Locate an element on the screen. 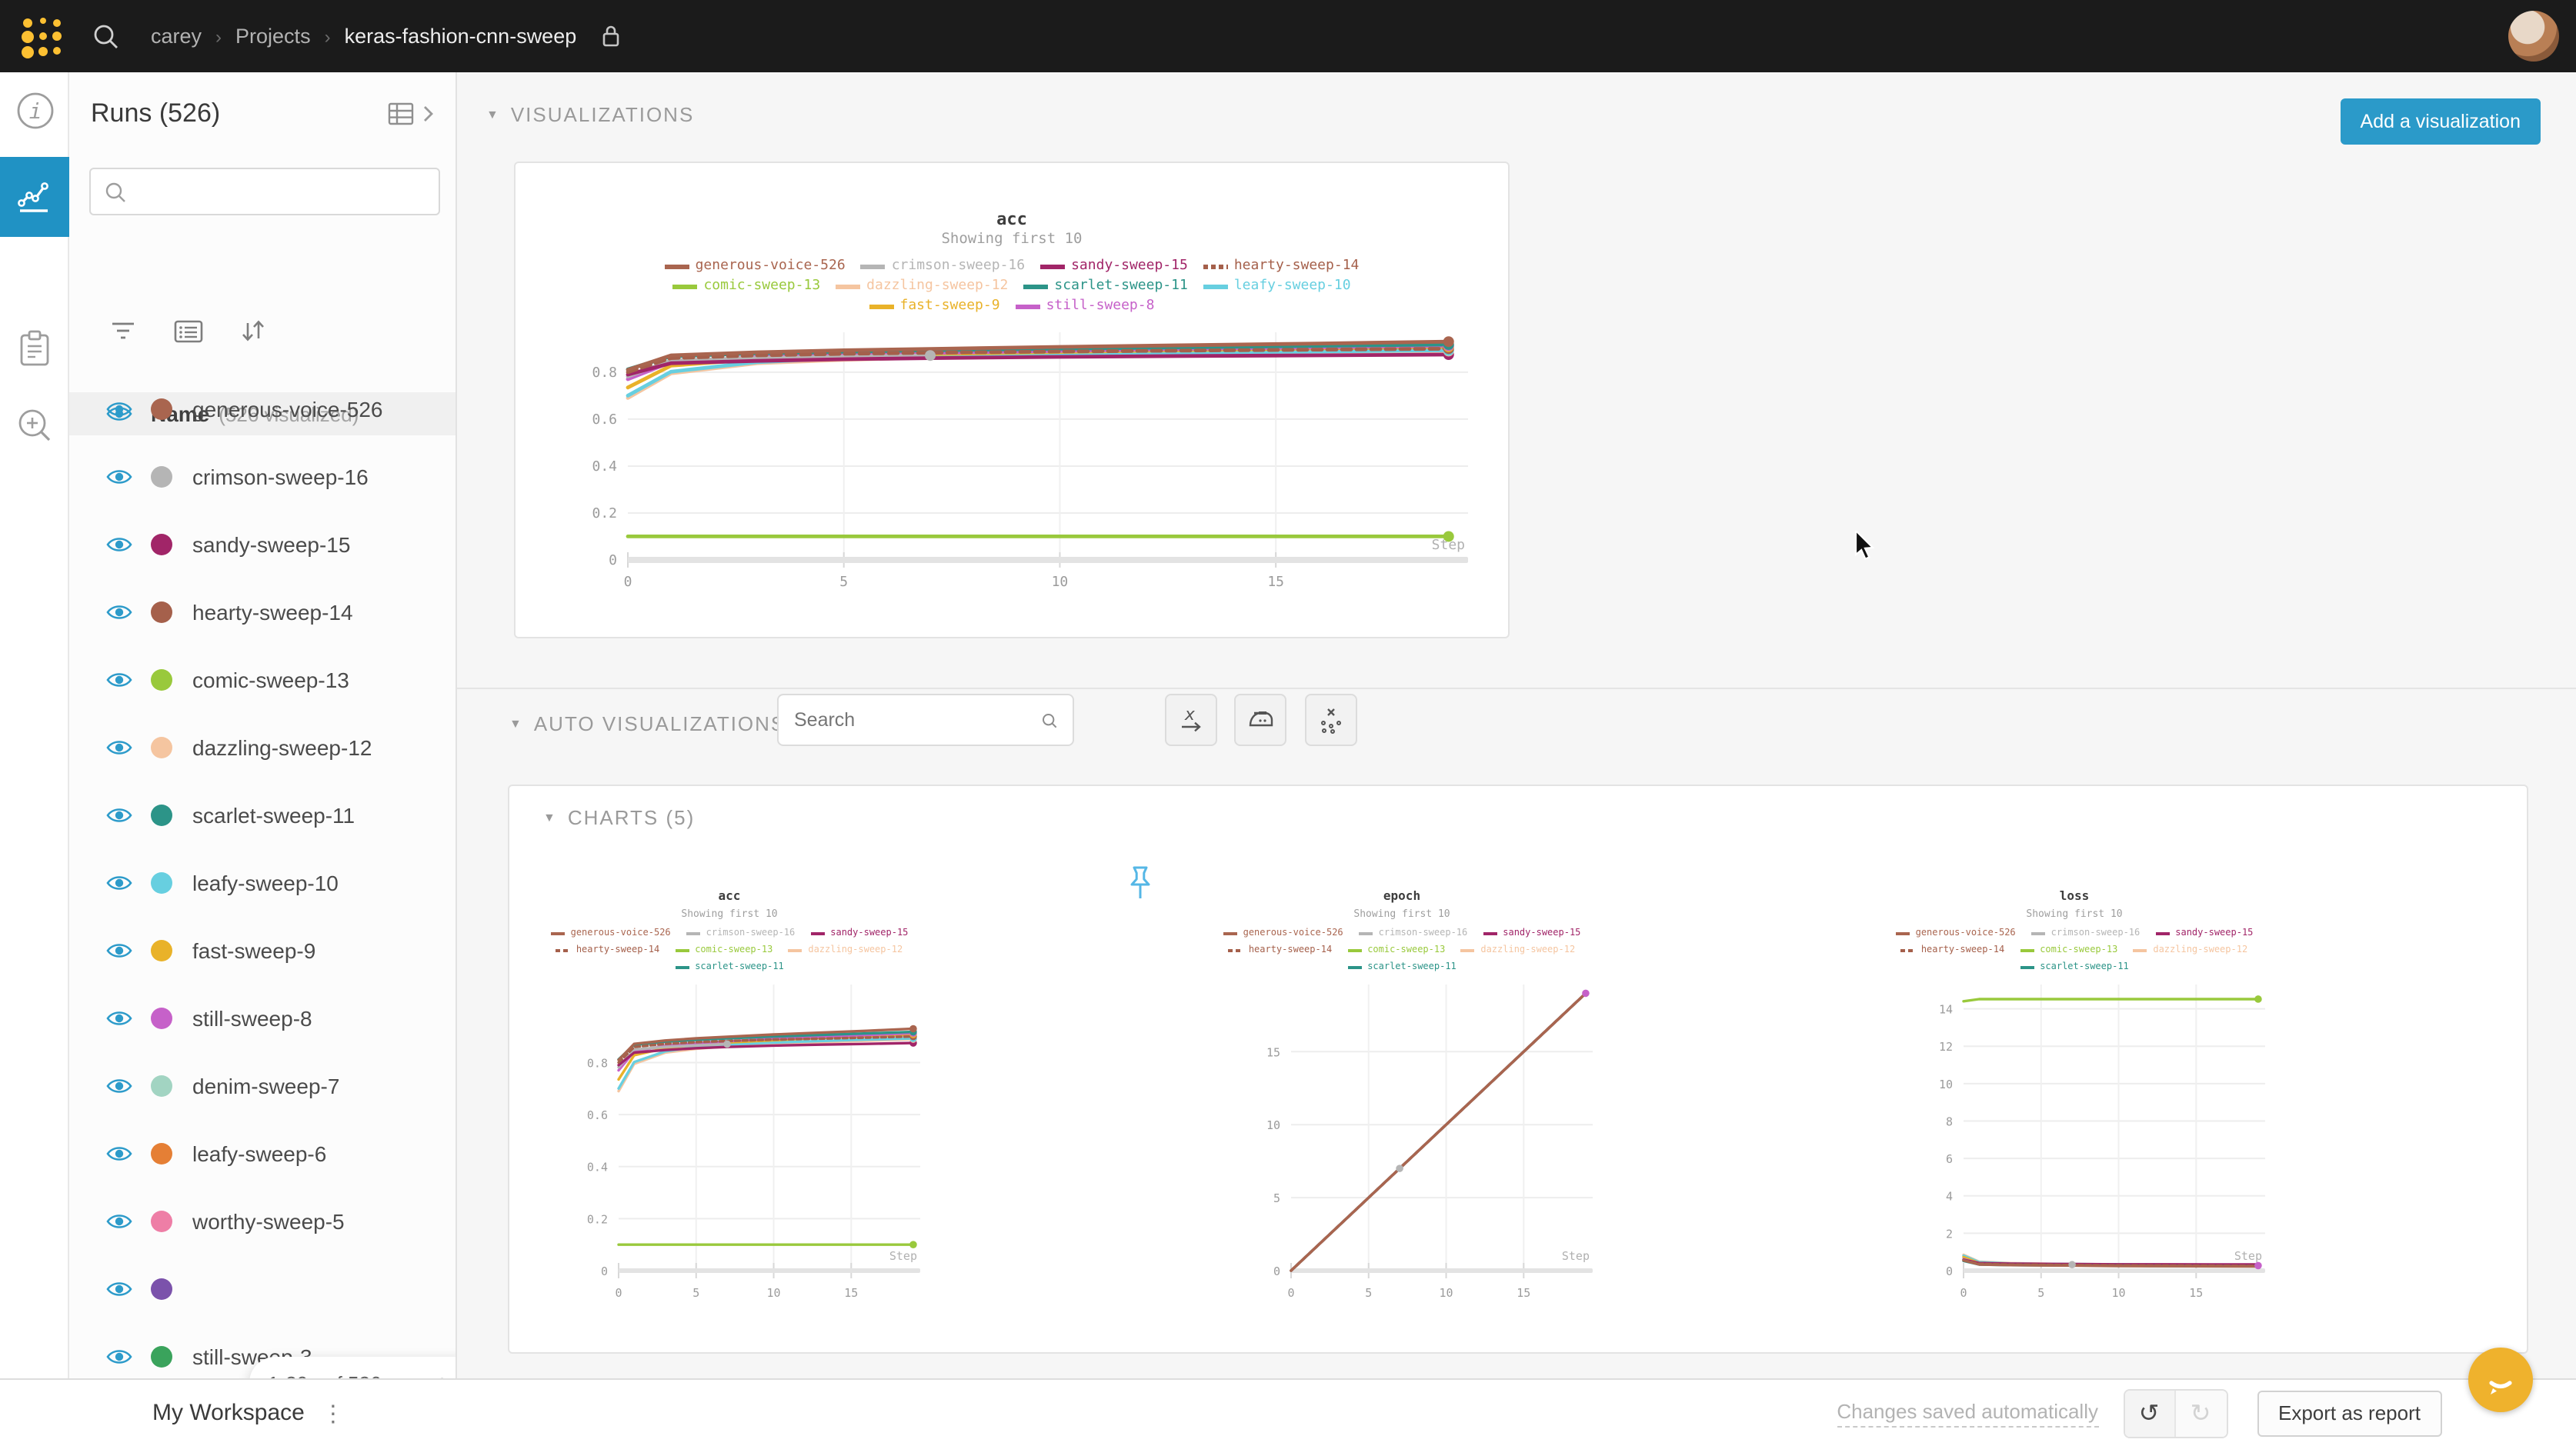 This screenshot has height=1446, width=2576. run-name: still-sweep-8 is located at coordinates (252, 1018).